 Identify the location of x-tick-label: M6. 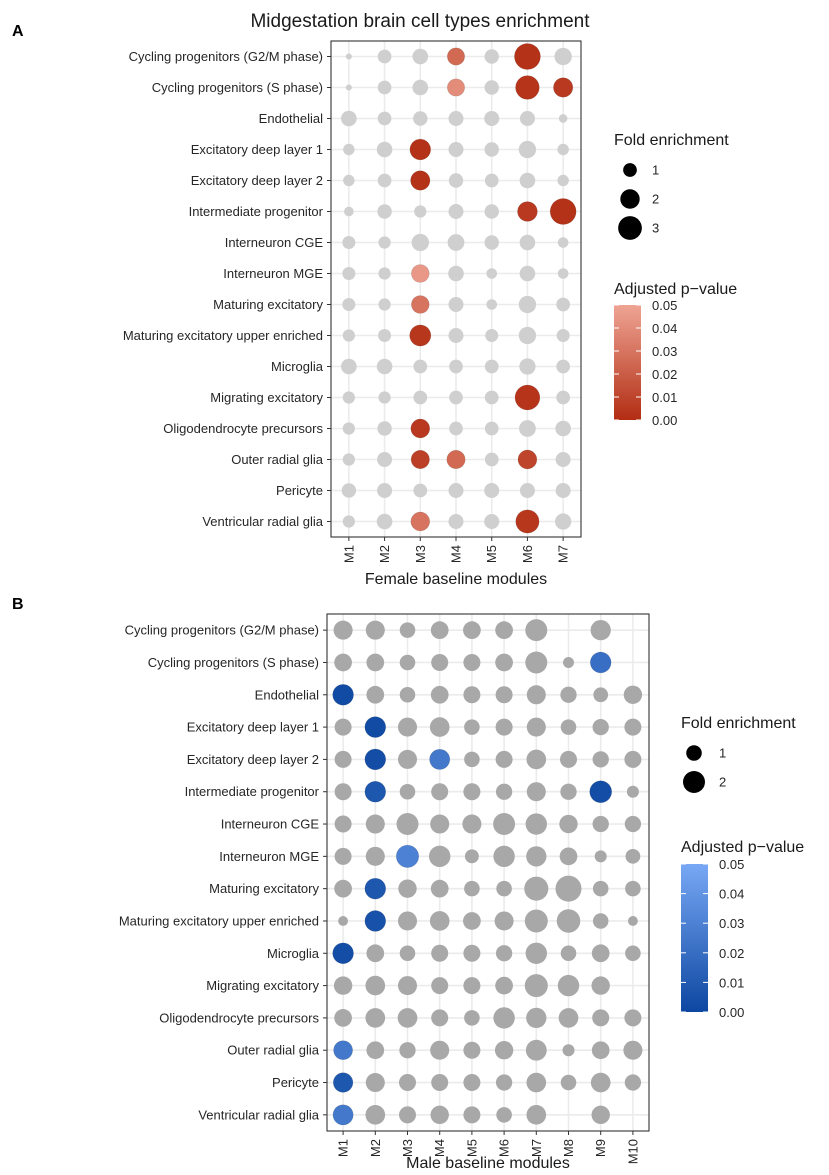
(527, 554).